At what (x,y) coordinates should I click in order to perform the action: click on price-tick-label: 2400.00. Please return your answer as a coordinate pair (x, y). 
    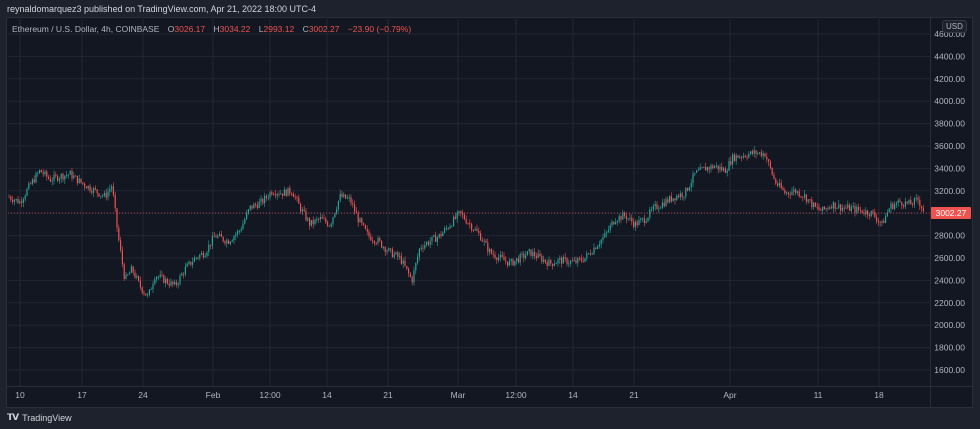
    Looking at the image, I should click on (949, 280).